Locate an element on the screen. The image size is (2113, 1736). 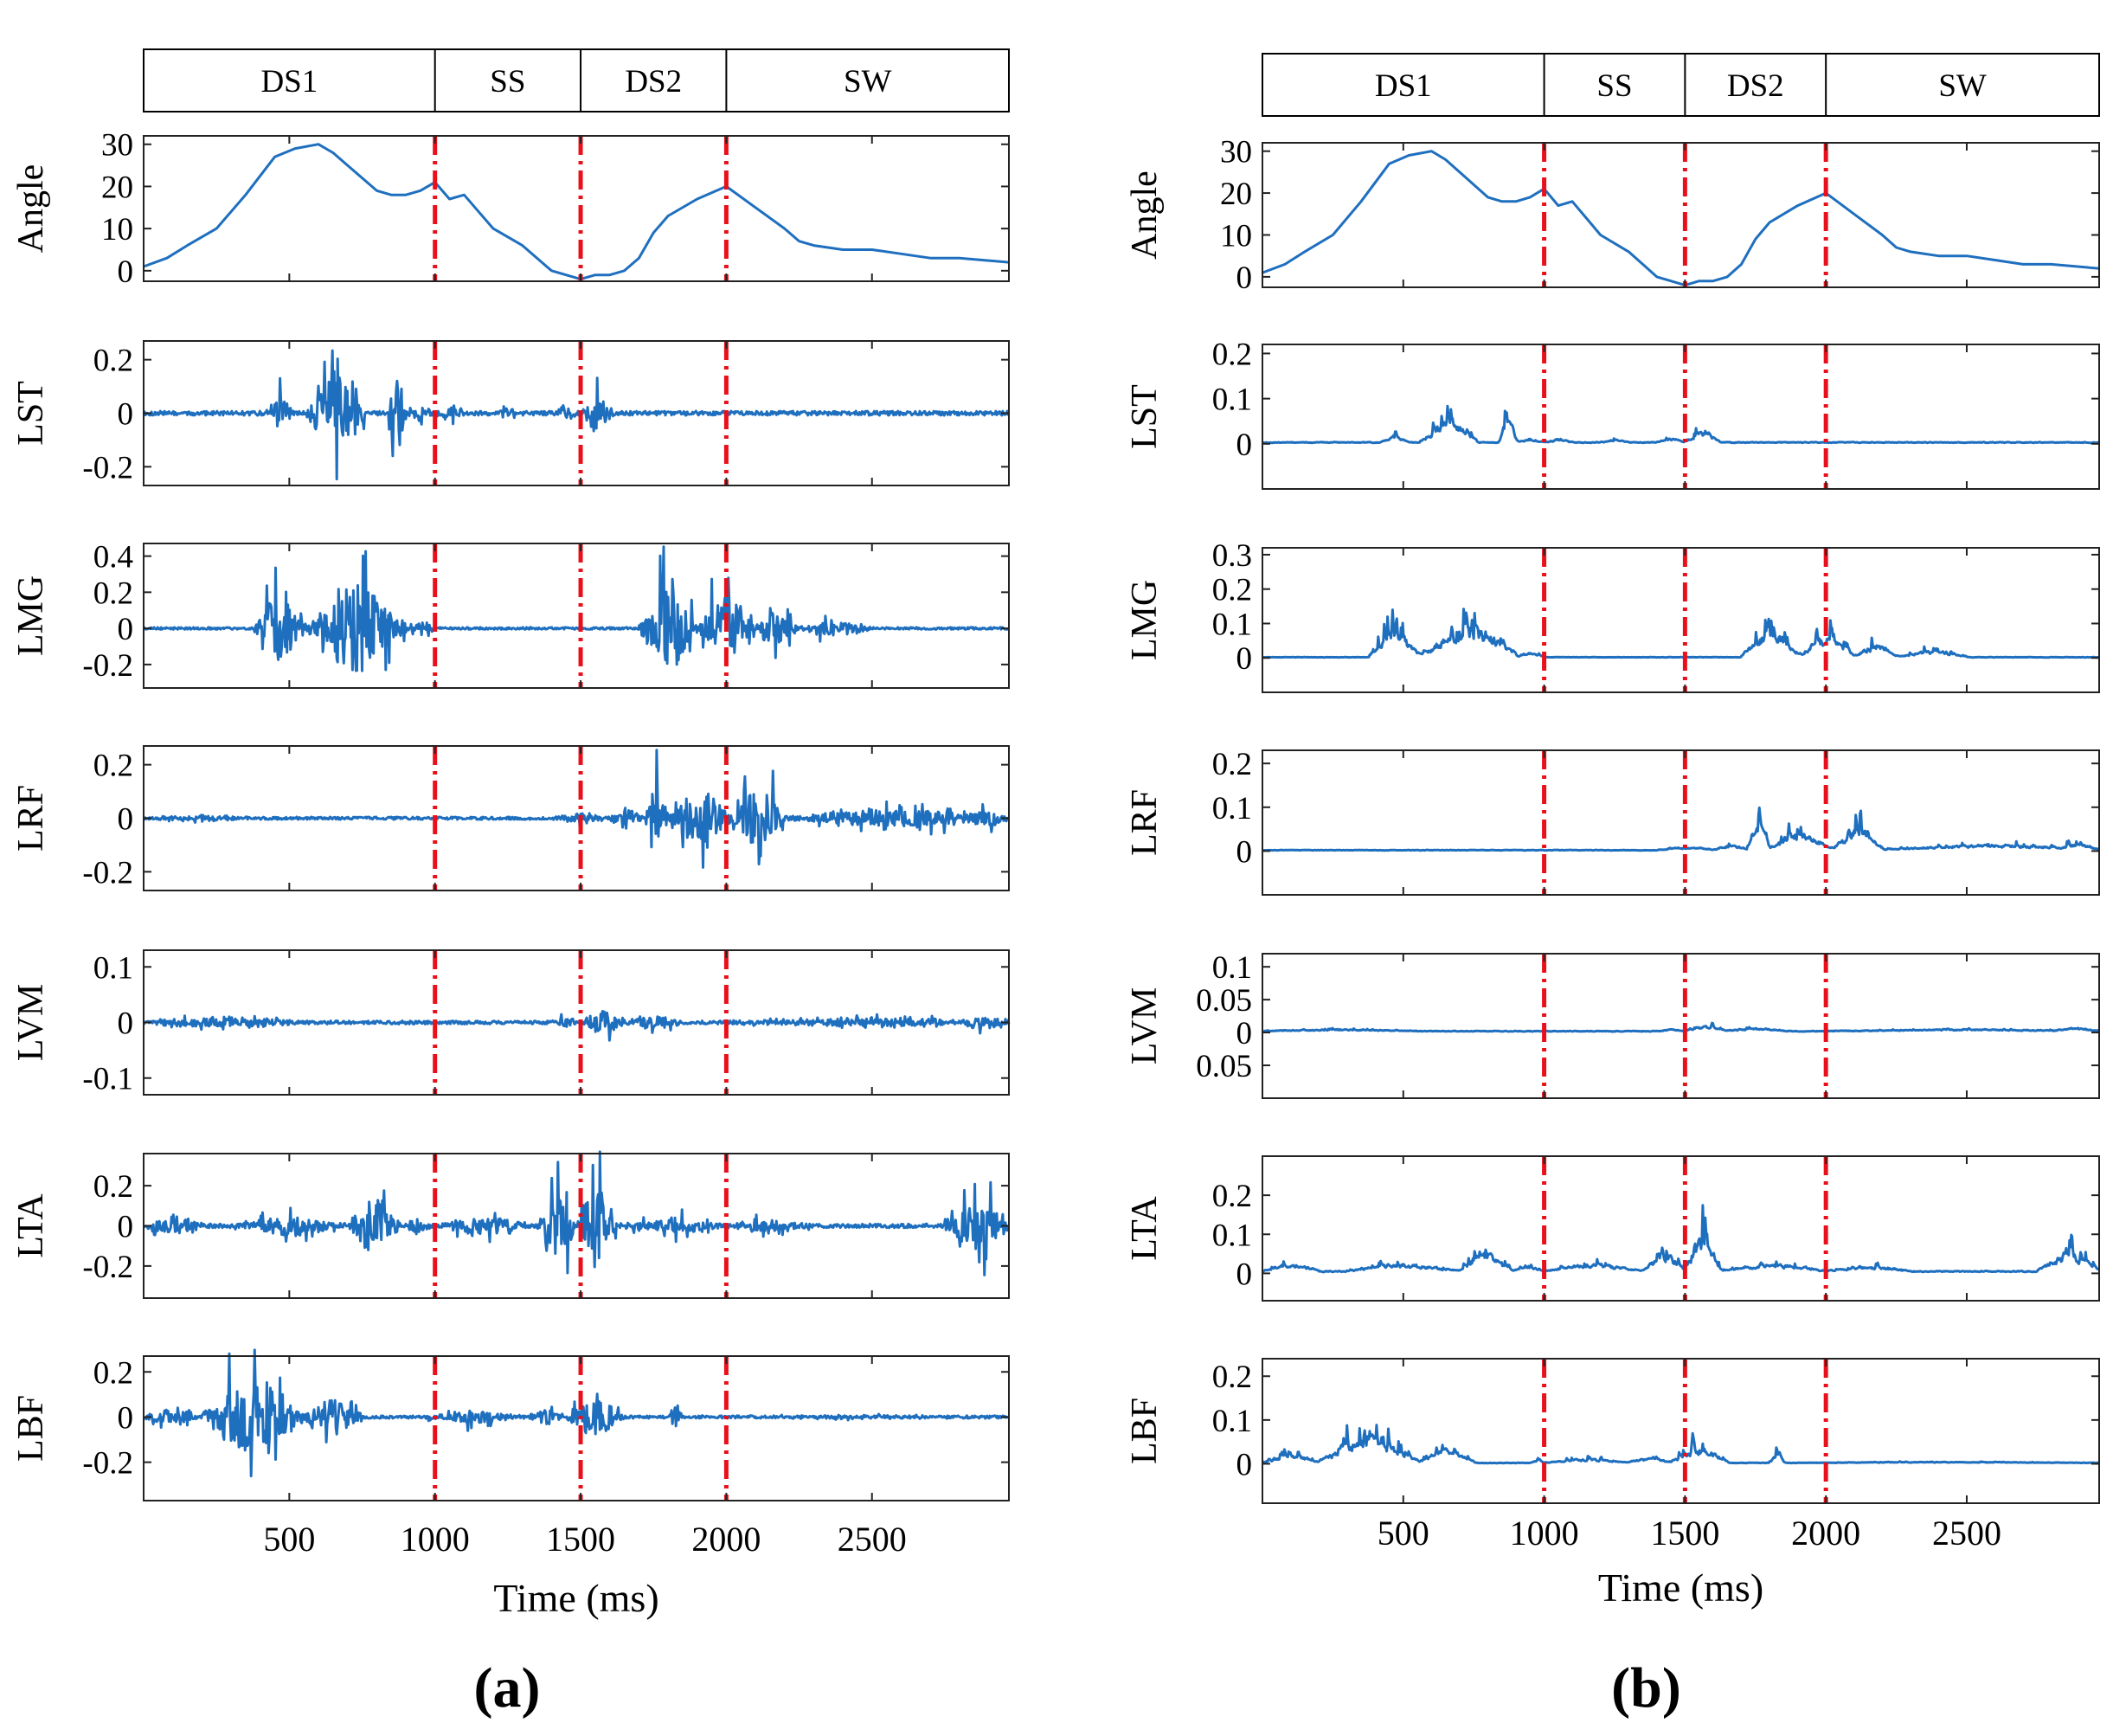
y-axis-label-lbf: LBF is located at coordinates (1145, 1431).